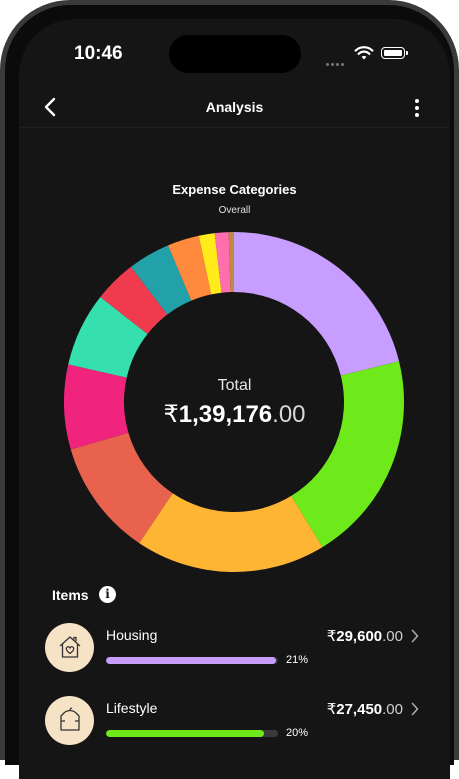 This screenshot has width=459, height=779. Describe the element at coordinates (364, 53) in the screenshot. I see `wifi-icon` at that location.